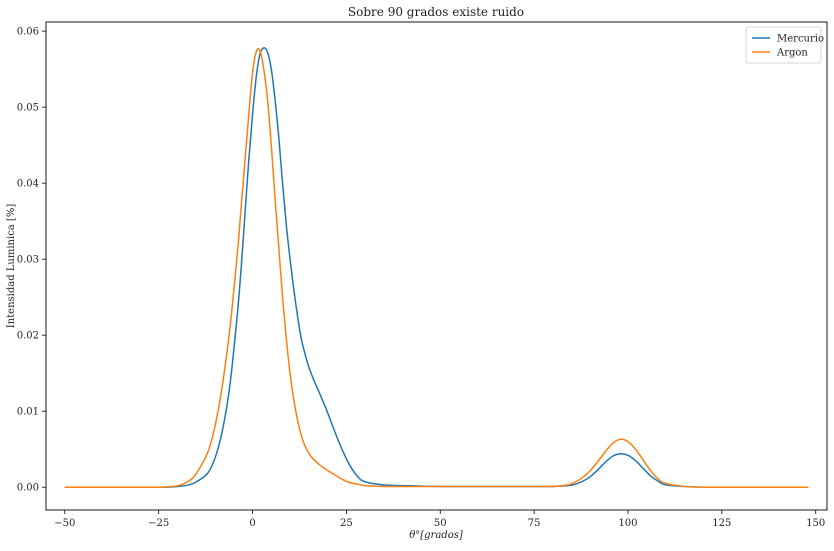  I want to click on legend: Mercurio Argon, so click(784, 45).